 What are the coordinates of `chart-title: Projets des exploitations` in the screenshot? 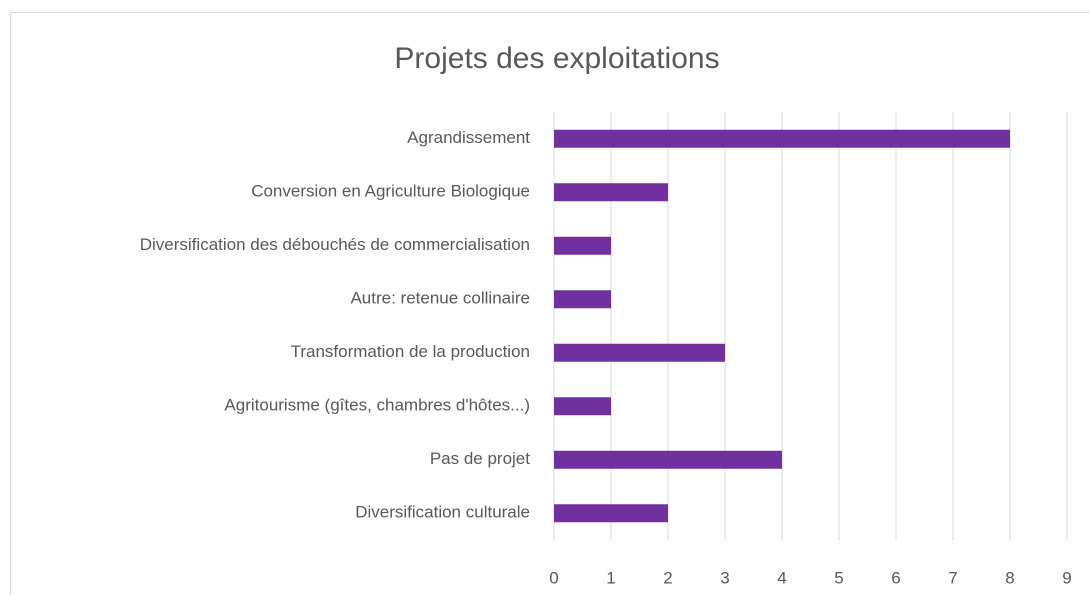 It's located at (556, 58).